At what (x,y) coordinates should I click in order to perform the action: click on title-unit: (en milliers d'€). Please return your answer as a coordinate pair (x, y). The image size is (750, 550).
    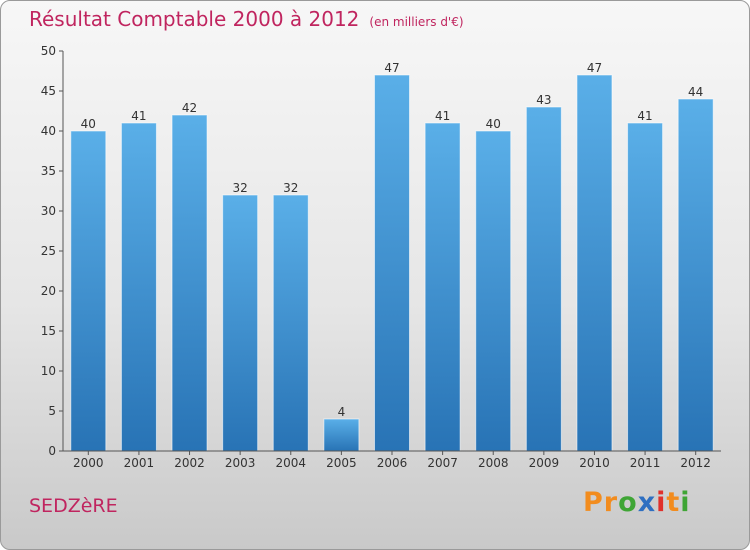
    Looking at the image, I should click on (416, 22).